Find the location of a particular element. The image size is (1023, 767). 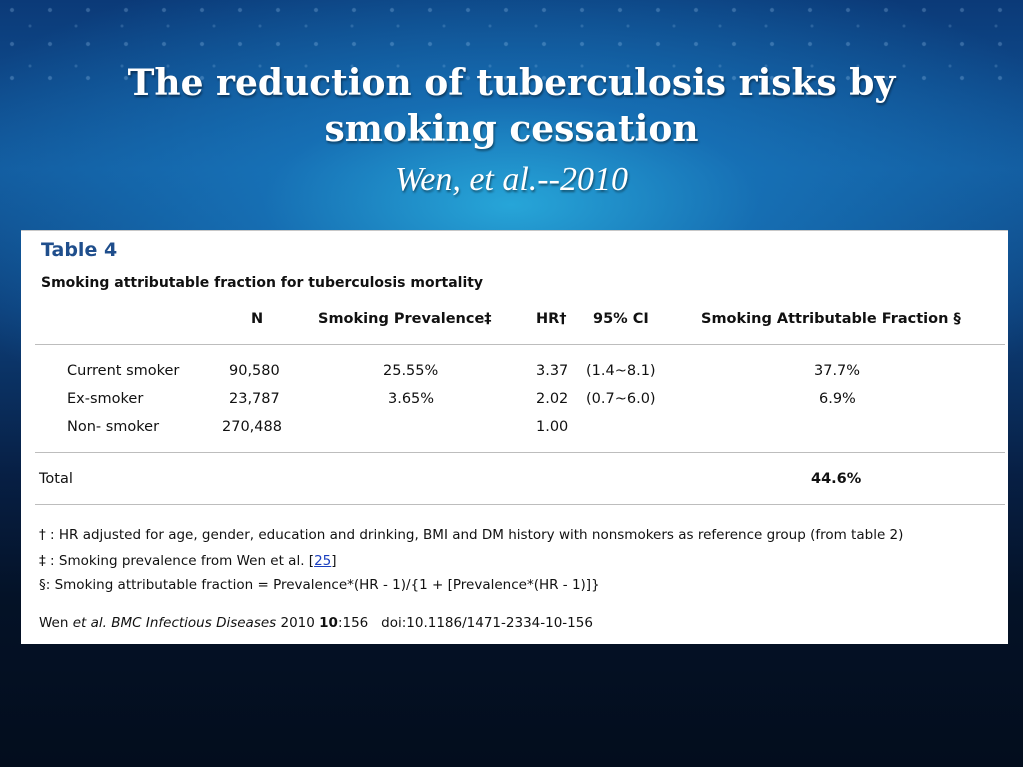

total-divider is located at coordinates (520, 504).